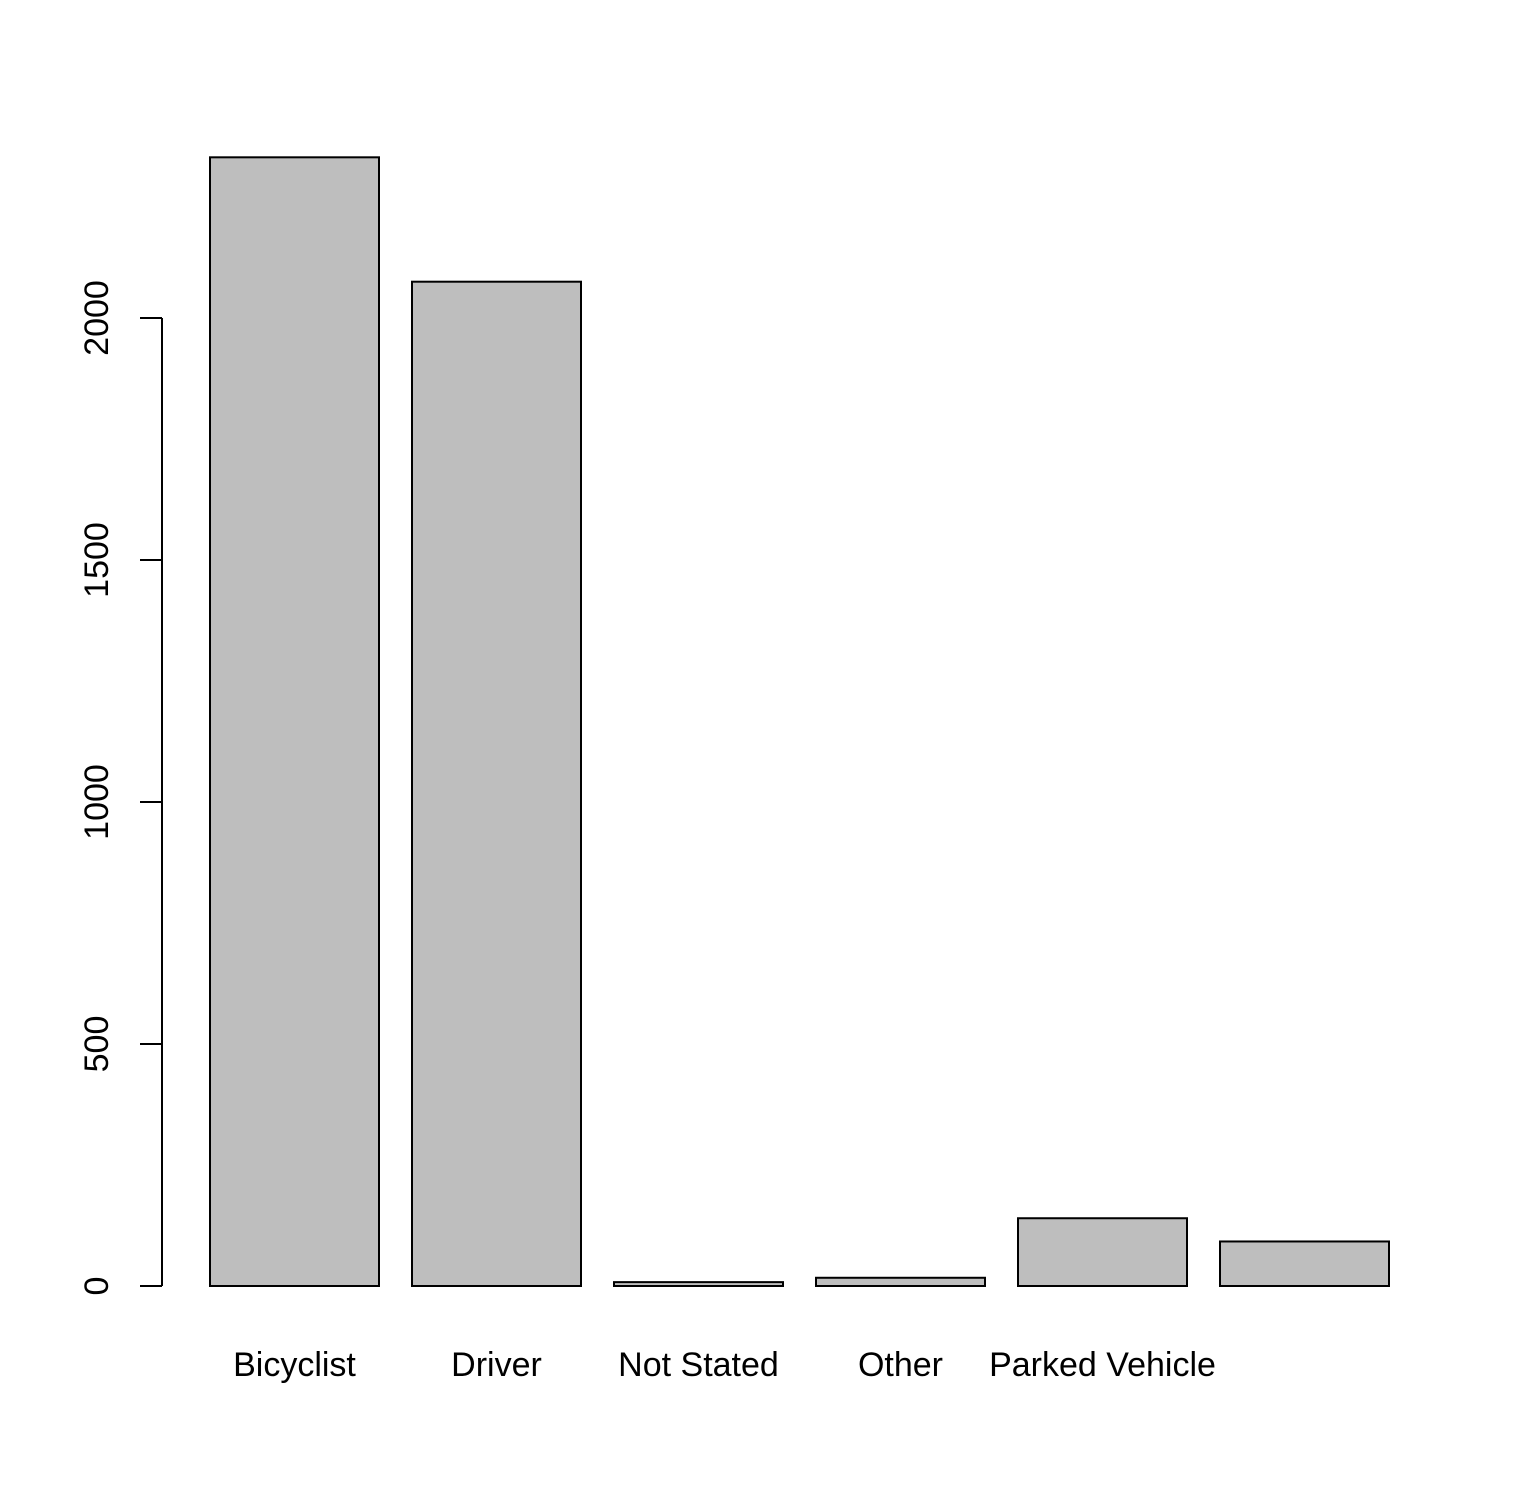 The image size is (1520, 1508). Describe the element at coordinates (496, 1365) in the screenshot. I see `x-tick-label: Driver` at that location.